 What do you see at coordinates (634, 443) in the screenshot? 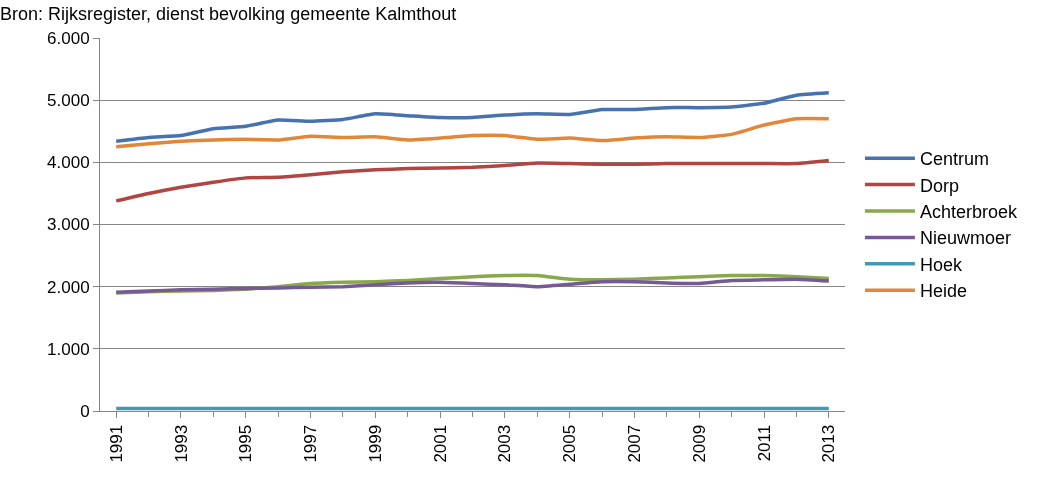
I see `x-tick-label: 2007` at bounding box center [634, 443].